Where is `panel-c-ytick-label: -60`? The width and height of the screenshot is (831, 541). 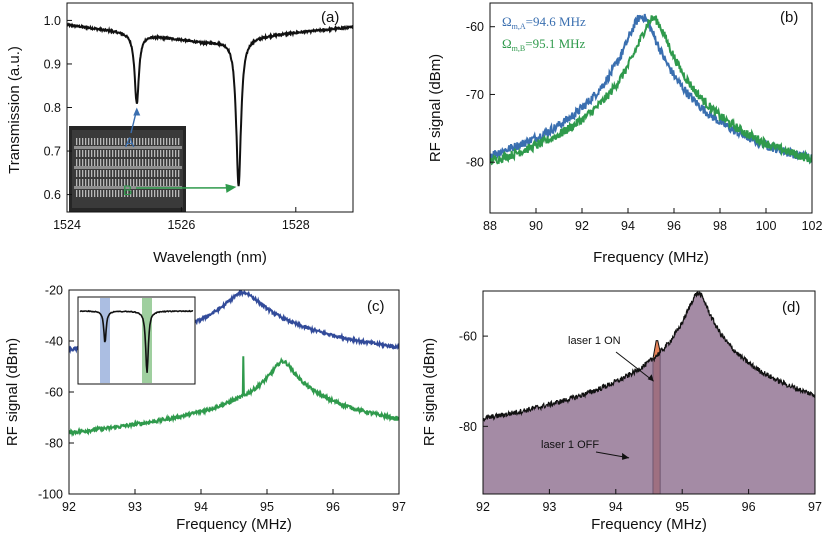 panel-c-ytick-label: -60 is located at coordinates (54, 393).